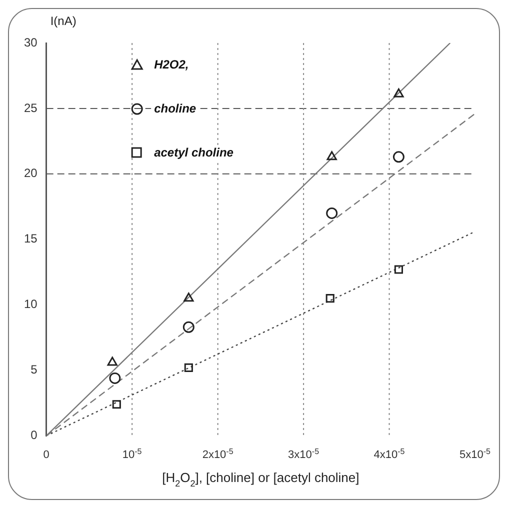  What do you see at coordinates (171, 64) in the screenshot?
I see `legend-label: H2O2,` at bounding box center [171, 64].